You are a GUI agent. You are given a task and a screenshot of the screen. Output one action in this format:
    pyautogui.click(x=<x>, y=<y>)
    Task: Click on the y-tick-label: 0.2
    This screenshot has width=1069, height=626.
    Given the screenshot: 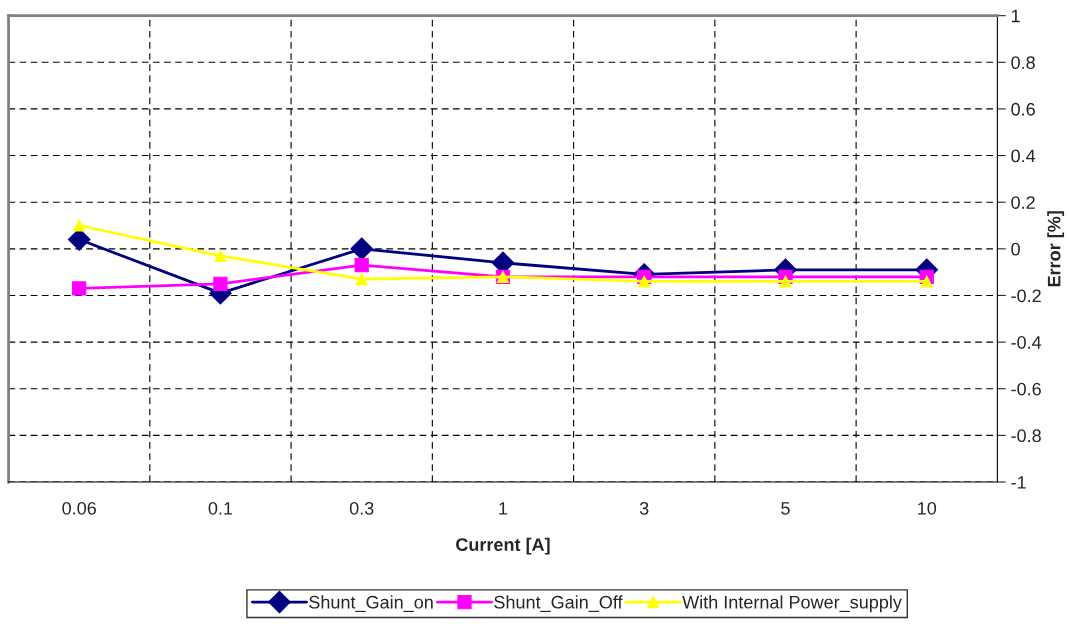 What is the action you would take?
    pyautogui.click(x=1023, y=202)
    